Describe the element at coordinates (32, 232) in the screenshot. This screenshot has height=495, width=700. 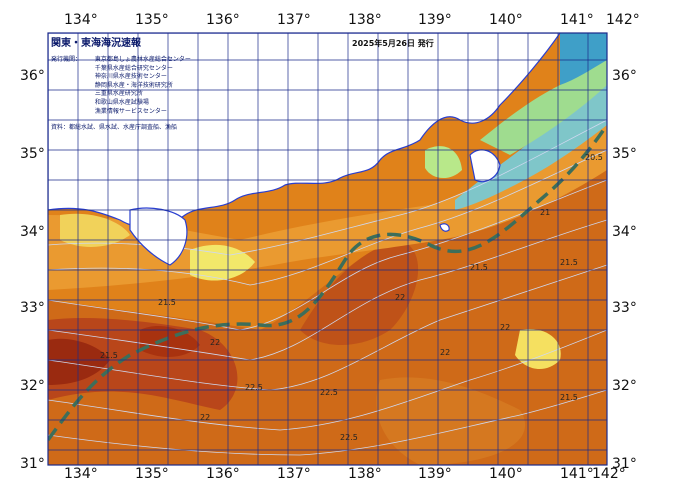
I see `lat-label-left: 34°` at that location.